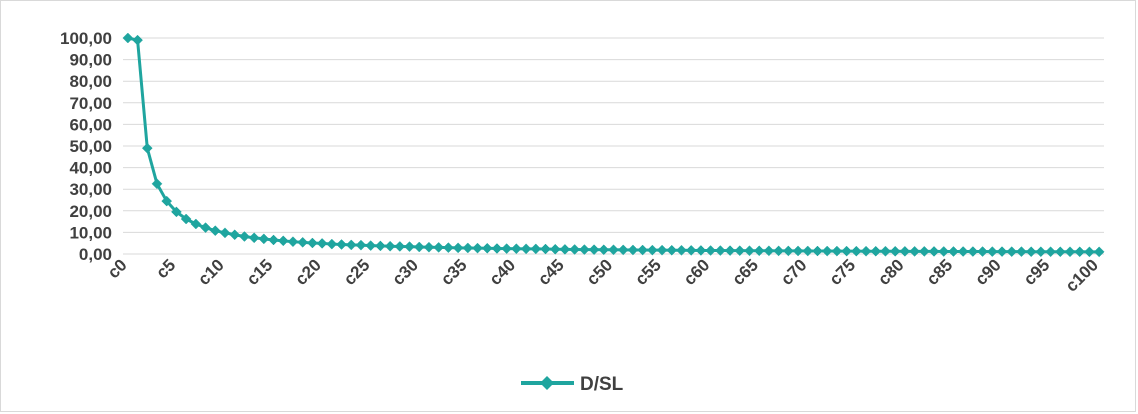 This screenshot has width=1138, height=414. Describe the element at coordinates (547, 383) in the screenshot. I see `legend-diamond-marker` at that location.